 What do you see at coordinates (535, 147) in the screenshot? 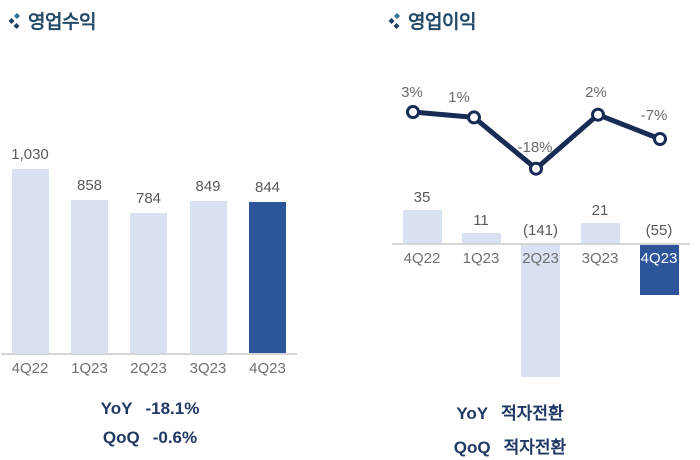
I see `line-value-label: -18%` at bounding box center [535, 147].